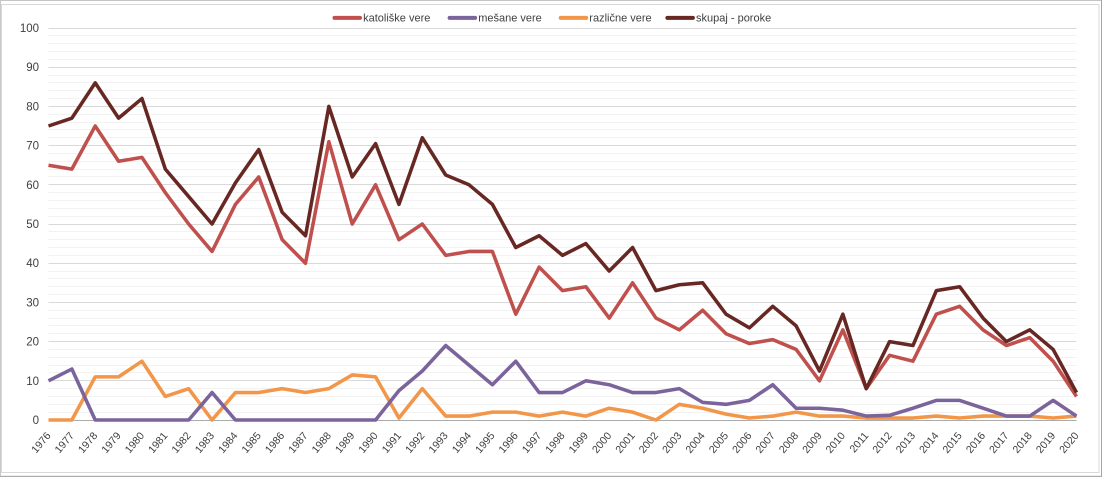 The width and height of the screenshot is (1102, 482). Describe the element at coordinates (32, 382) in the screenshot. I see `svg-text: 10` at that location.